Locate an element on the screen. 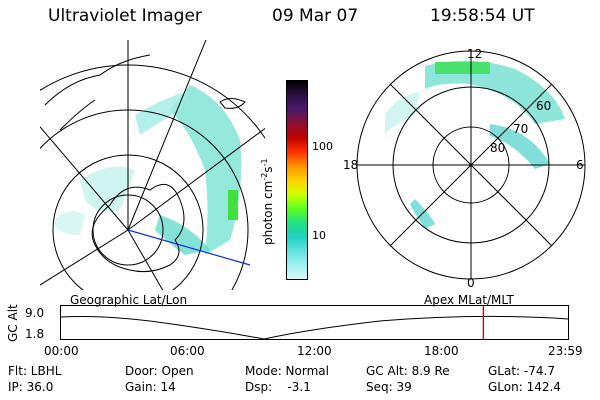  status-mode: Mode: Normal is located at coordinates (287, 371).